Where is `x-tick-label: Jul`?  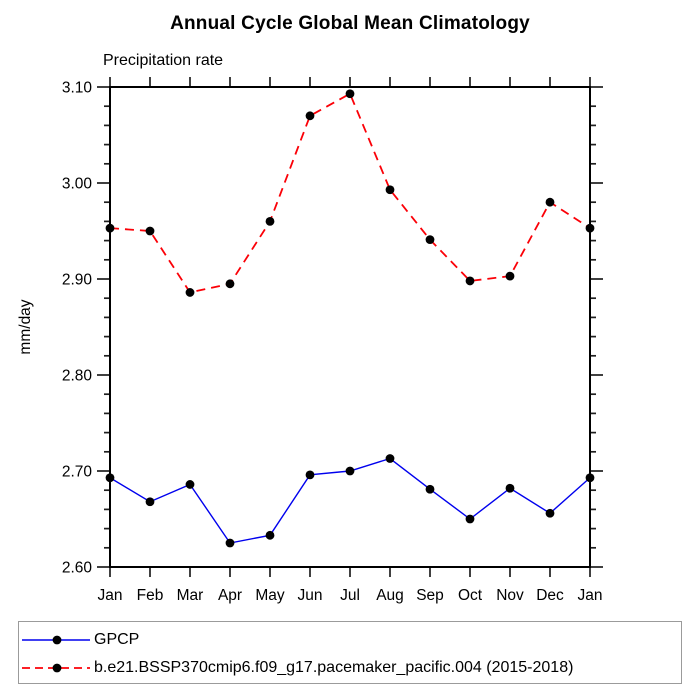
x-tick-label: Jul is located at coordinates (350, 595).